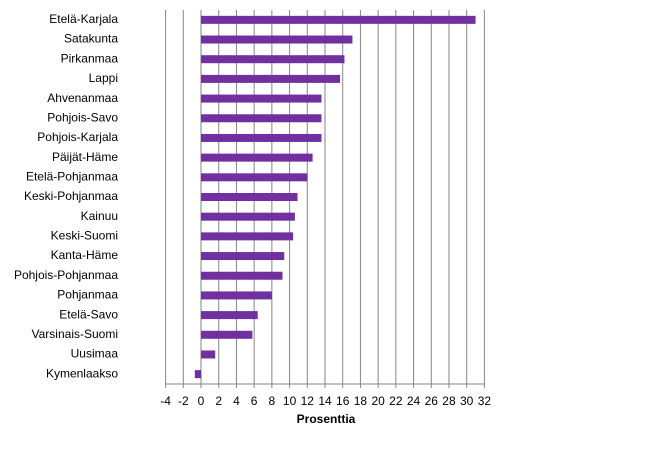 The width and height of the screenshot is (651, 455). I want to click on y-tick-label: Kainuu, so click(99, 216).